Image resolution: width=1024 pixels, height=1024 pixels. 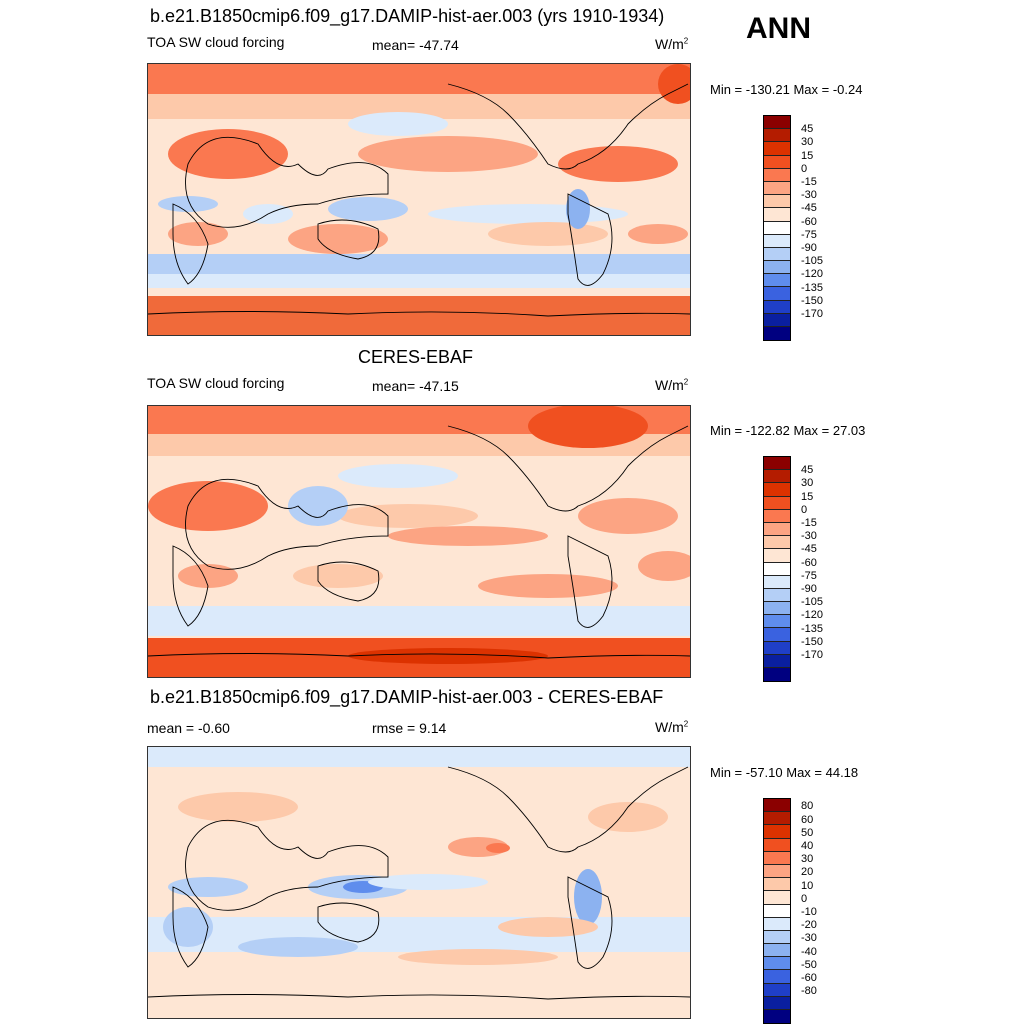 What do you see at coordinates (809, 951) in the screenshot?
I see `colorbar-label: -40` at bounding box center [809, 951].